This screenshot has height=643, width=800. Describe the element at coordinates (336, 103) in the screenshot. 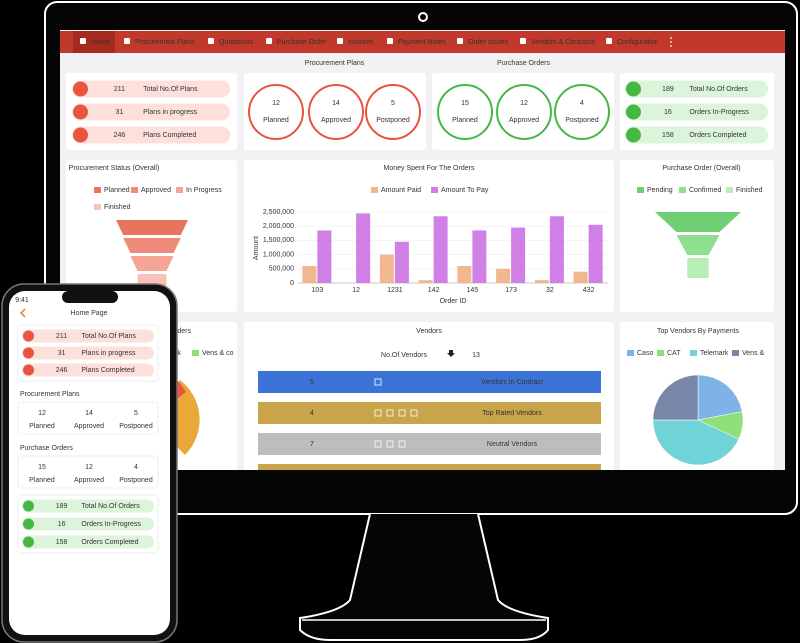

I see `status-value: 14` at that location.